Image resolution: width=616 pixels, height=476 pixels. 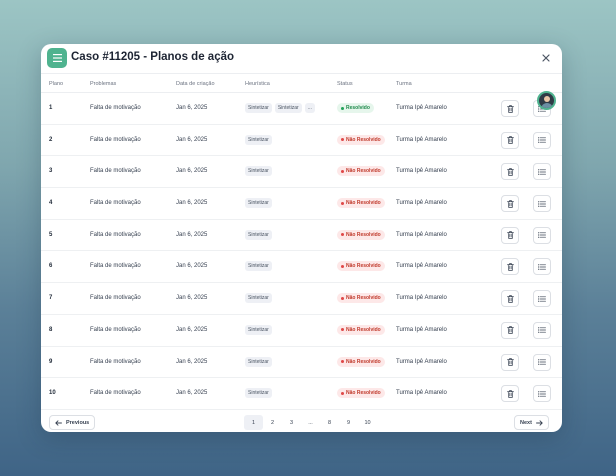 What do you see at coordinates (547, 105) in the screenshot?
I see `avatar-body` at bounding box center [547, 105].